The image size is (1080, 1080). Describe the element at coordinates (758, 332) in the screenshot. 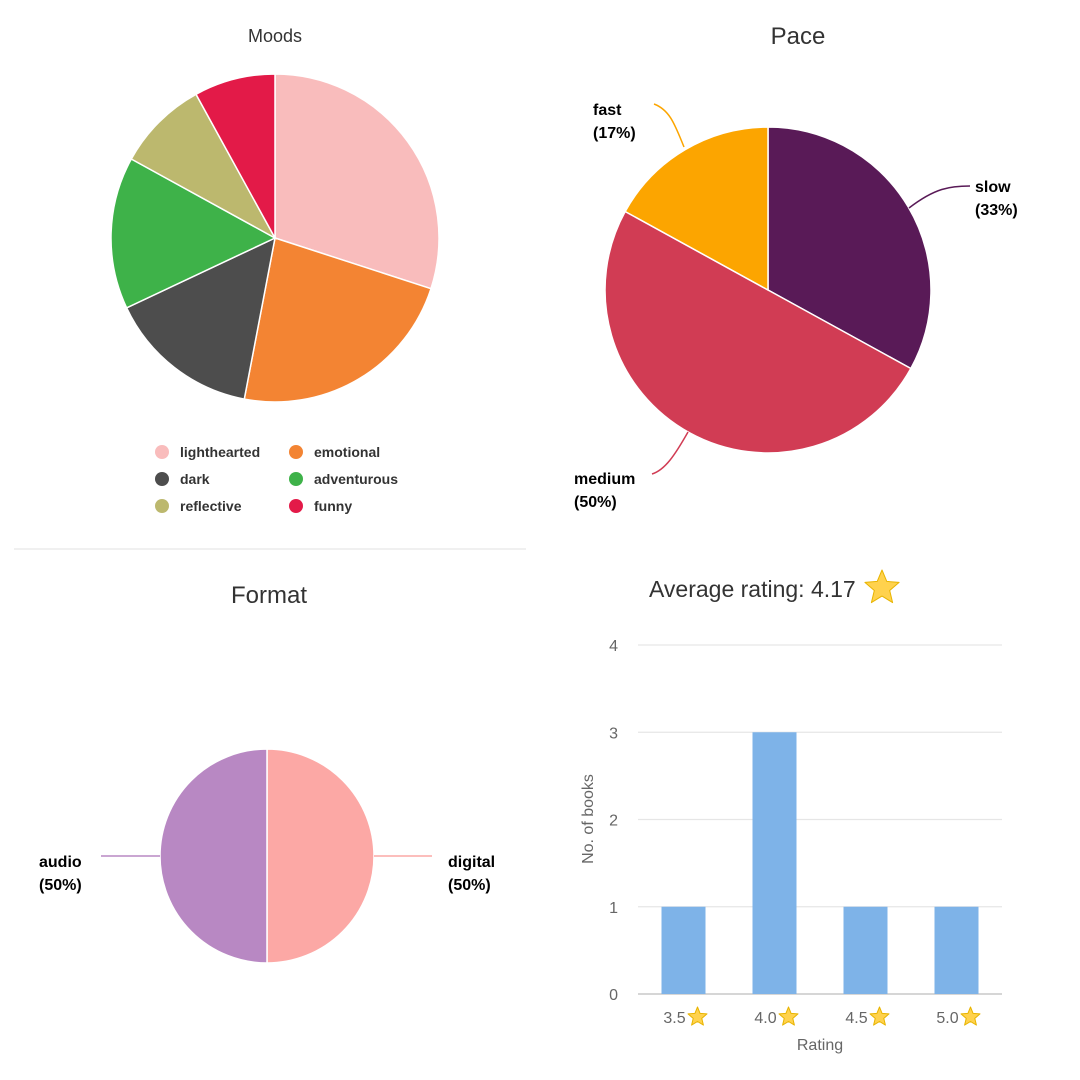

I see `pace-slice-medium` at that location.